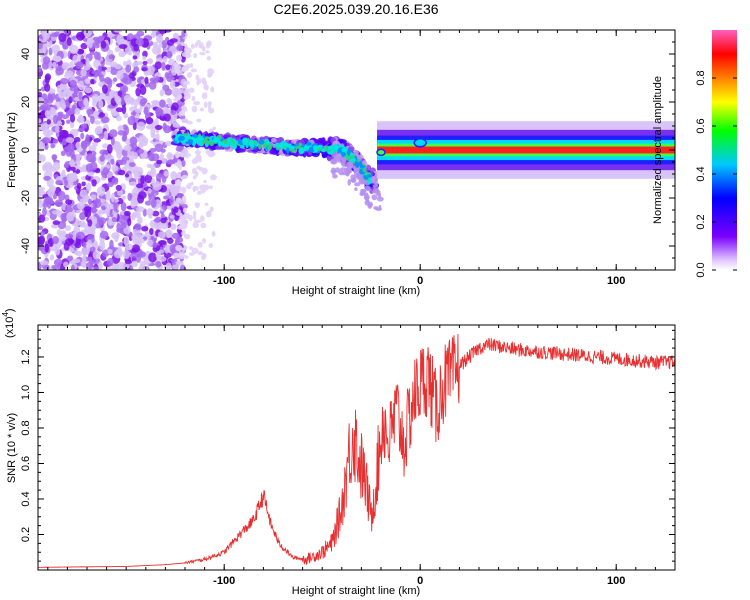 This screenshot has height=600, width=750. What do you see at coordinates (420, 281) in the screenshot?
I see `spectrogram-x-tick-label: 0` at bounding box center [420, 281].